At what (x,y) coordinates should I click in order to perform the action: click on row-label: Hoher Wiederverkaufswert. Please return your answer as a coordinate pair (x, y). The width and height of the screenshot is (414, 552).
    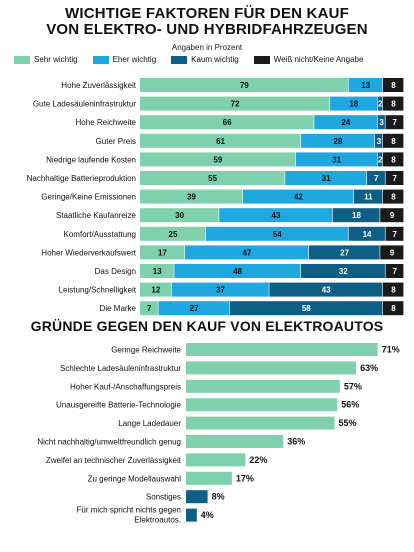
    Looking at the image, I should click on (88, 252).